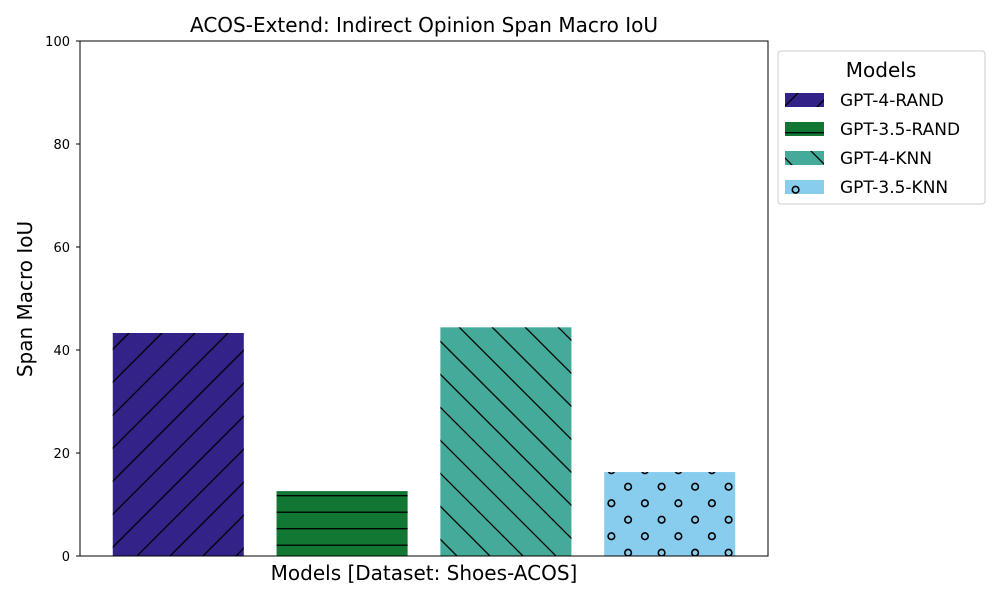  Describe the element at coordinates (424, 573) in the screenshot. I see `x-axis-label: Models [Dataset: Shoes-ACOS]` at that location.